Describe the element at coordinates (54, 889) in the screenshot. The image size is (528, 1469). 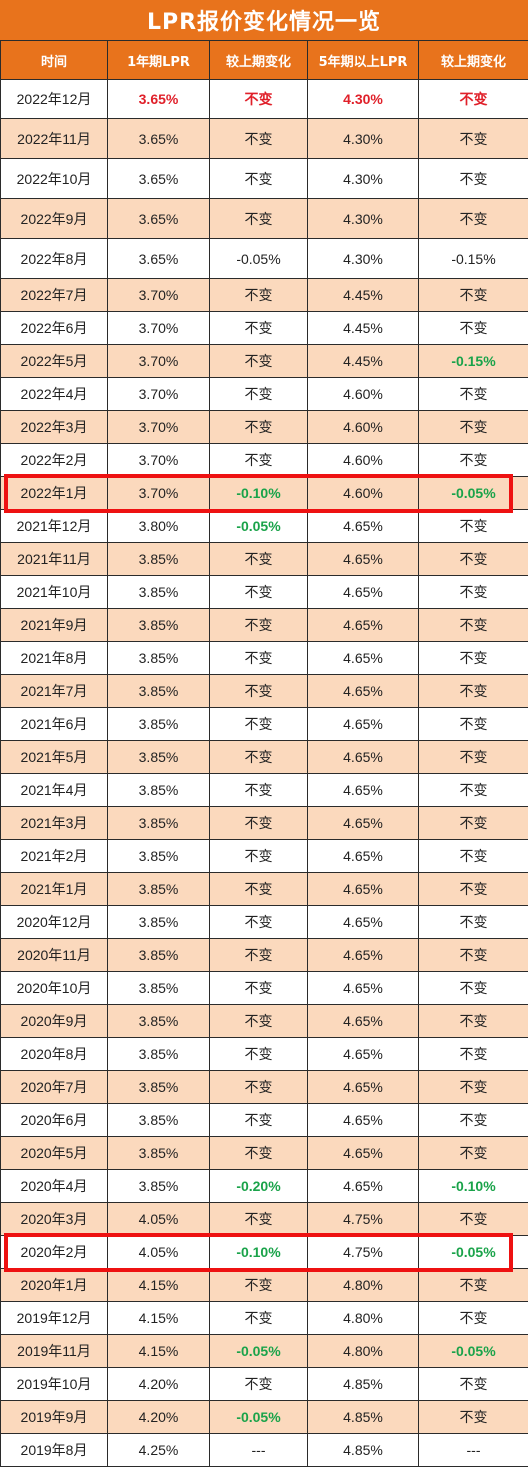
I see `cell-date: 2021年1月` at that location.